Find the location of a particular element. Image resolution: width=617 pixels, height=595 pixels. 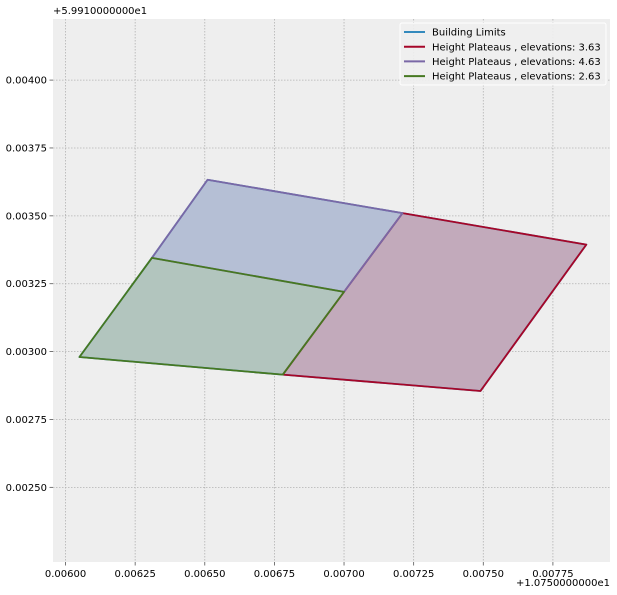

y-tick-label: 0.00400 is located at coordinates (26, 81).